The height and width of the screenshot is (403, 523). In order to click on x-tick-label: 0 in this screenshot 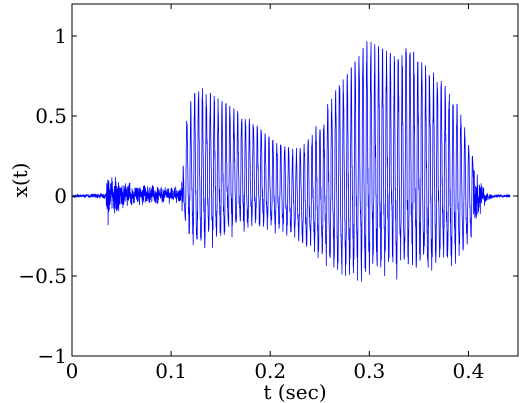, I will do `click(72, 371)`.